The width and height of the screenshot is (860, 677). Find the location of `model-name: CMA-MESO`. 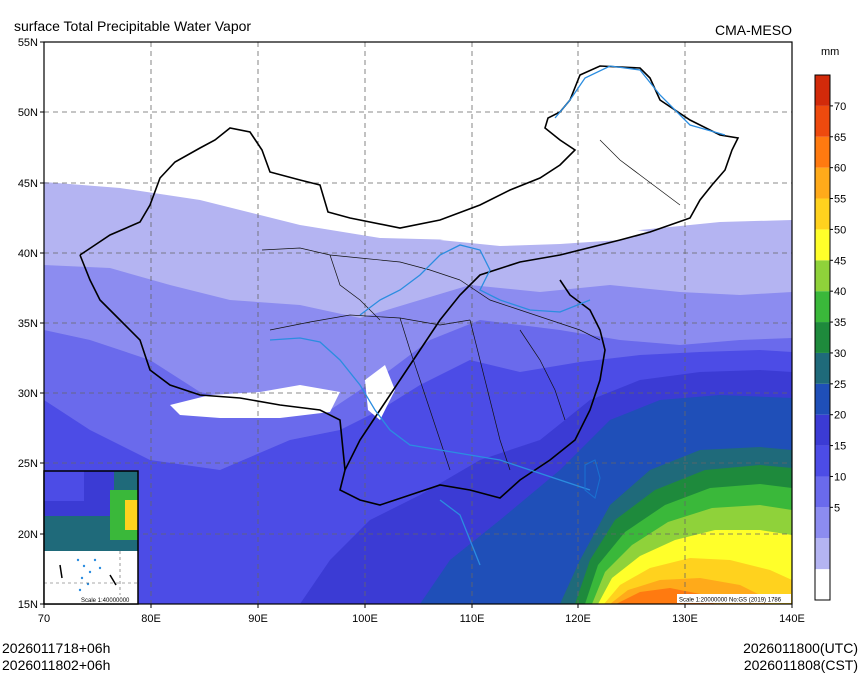

model-name: CMA-MESO is located at coordinates (753, 30).